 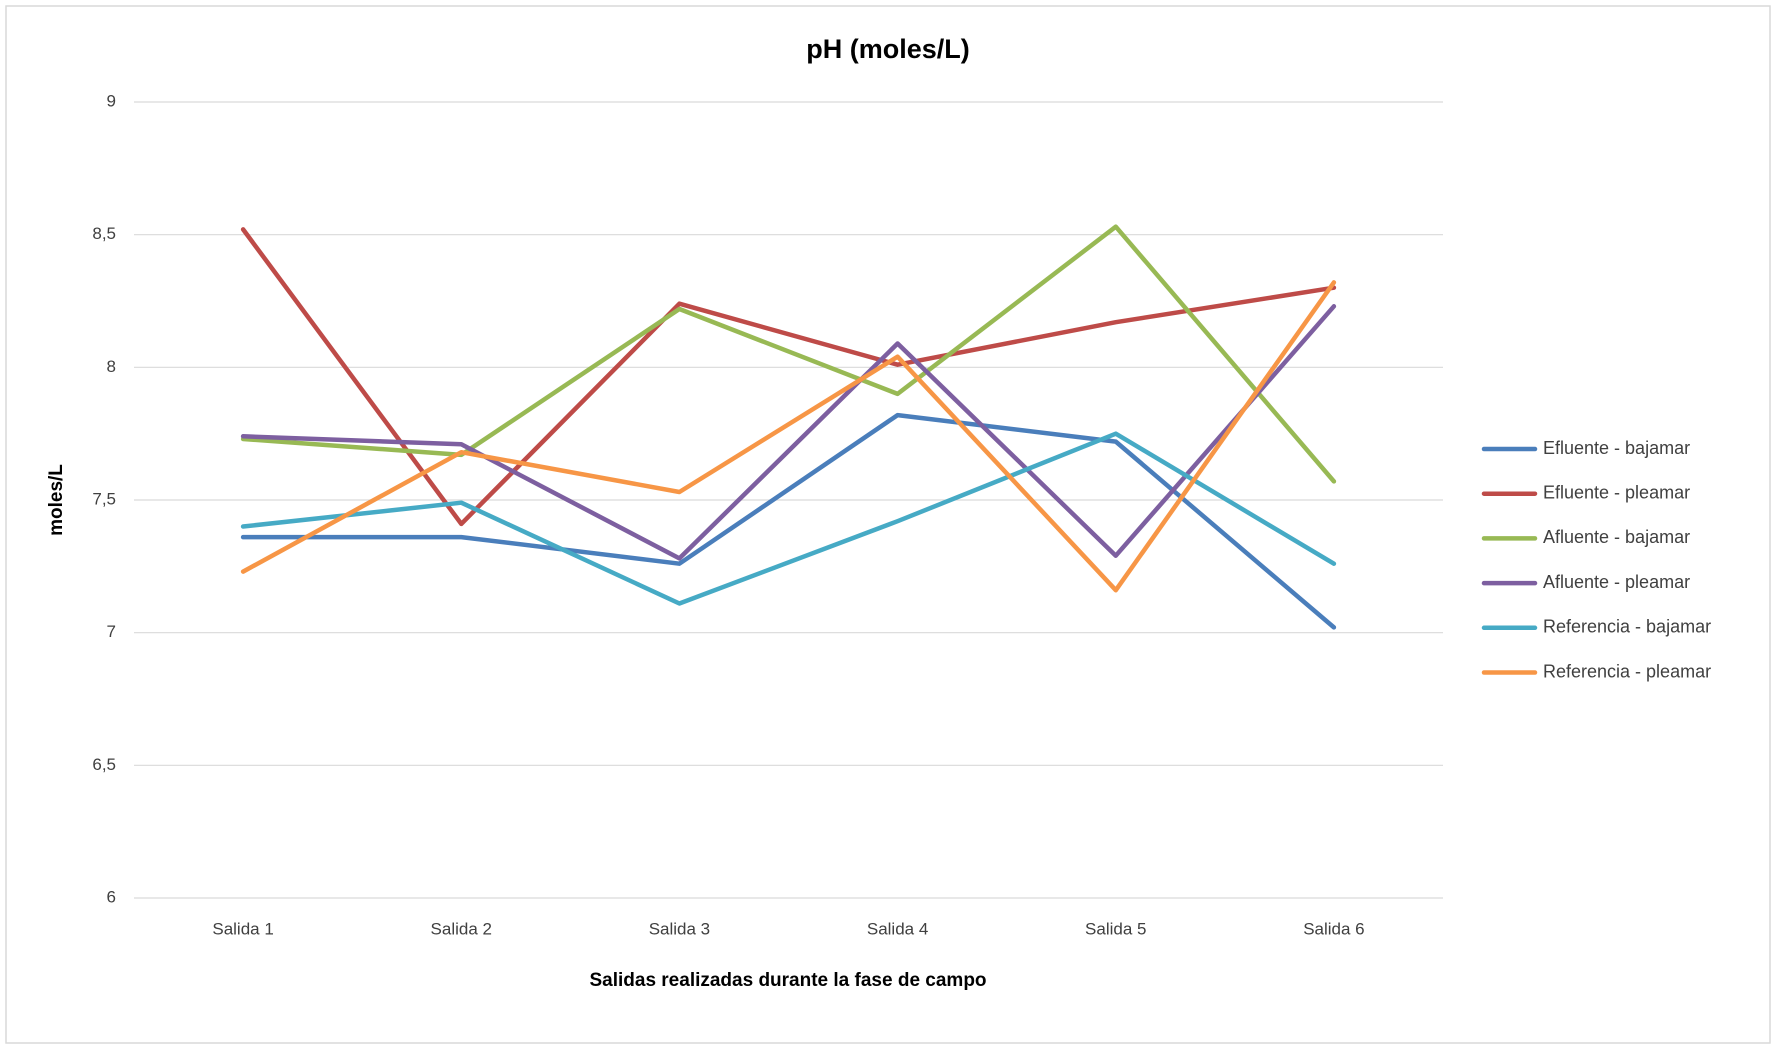 What do you see at coordinates (111, 100) in the screenshot?
I see `y-tick-label: 9` at bounding box center [111, 100].